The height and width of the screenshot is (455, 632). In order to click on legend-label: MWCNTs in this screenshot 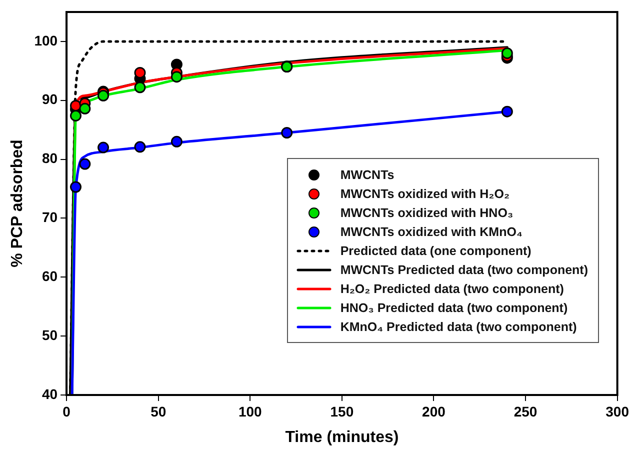, I will do `click(367, 175)`.